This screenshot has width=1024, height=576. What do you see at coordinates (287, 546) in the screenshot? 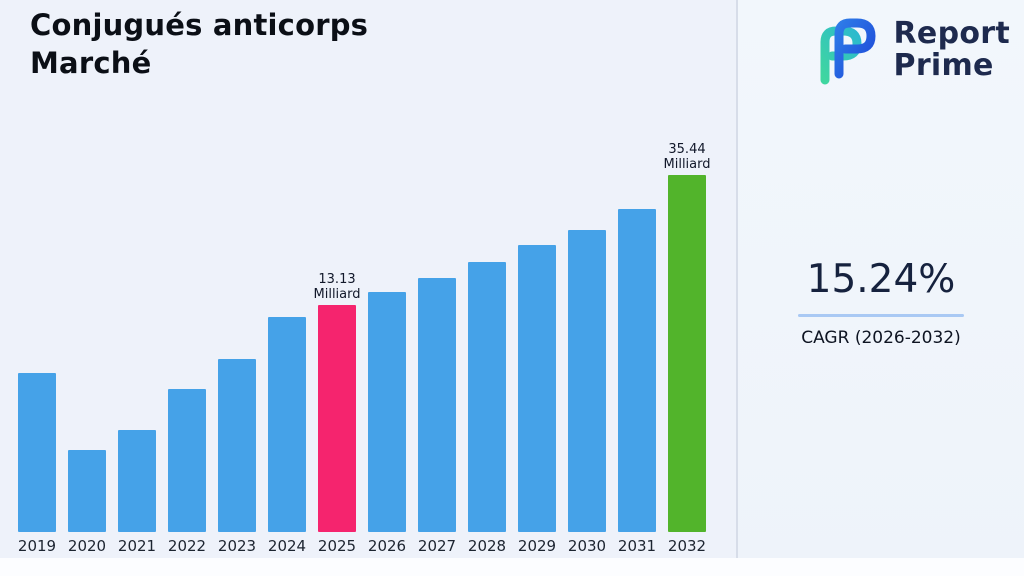
I see `x-axis-label-2024: 2024` at bounding box center [287, 546].